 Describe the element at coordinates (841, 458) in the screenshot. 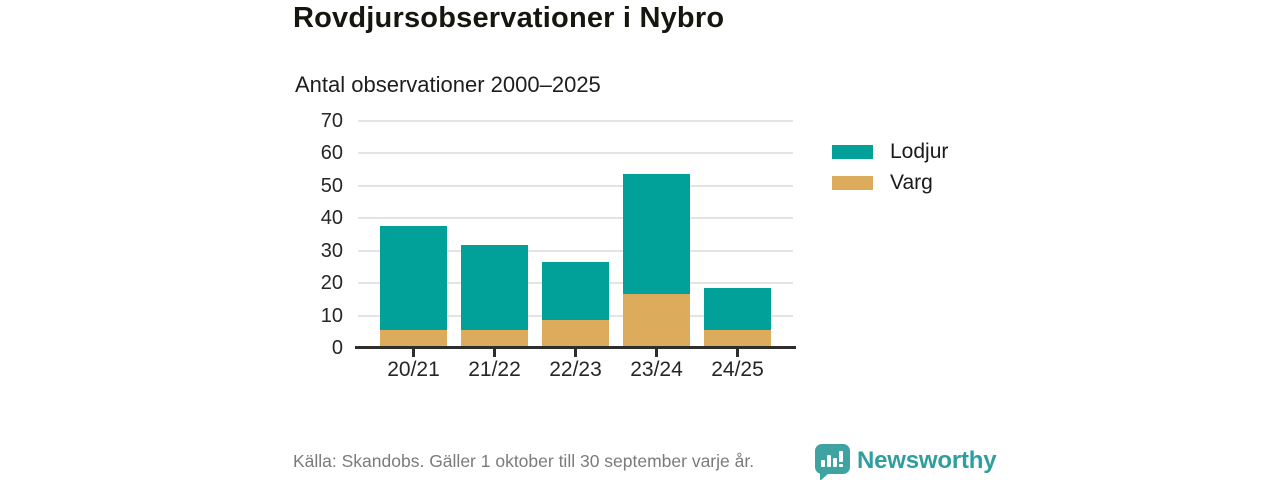

I see `exclamation-icon` at that location.